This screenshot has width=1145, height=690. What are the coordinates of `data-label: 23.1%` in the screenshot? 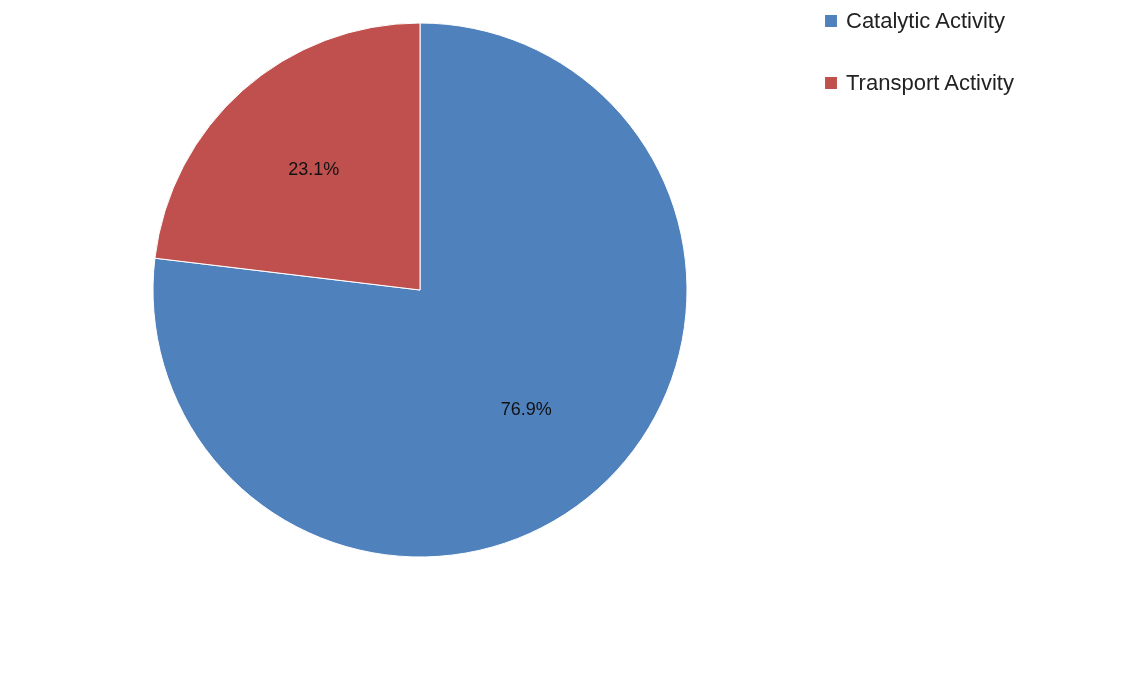 It's located at (314, 169).